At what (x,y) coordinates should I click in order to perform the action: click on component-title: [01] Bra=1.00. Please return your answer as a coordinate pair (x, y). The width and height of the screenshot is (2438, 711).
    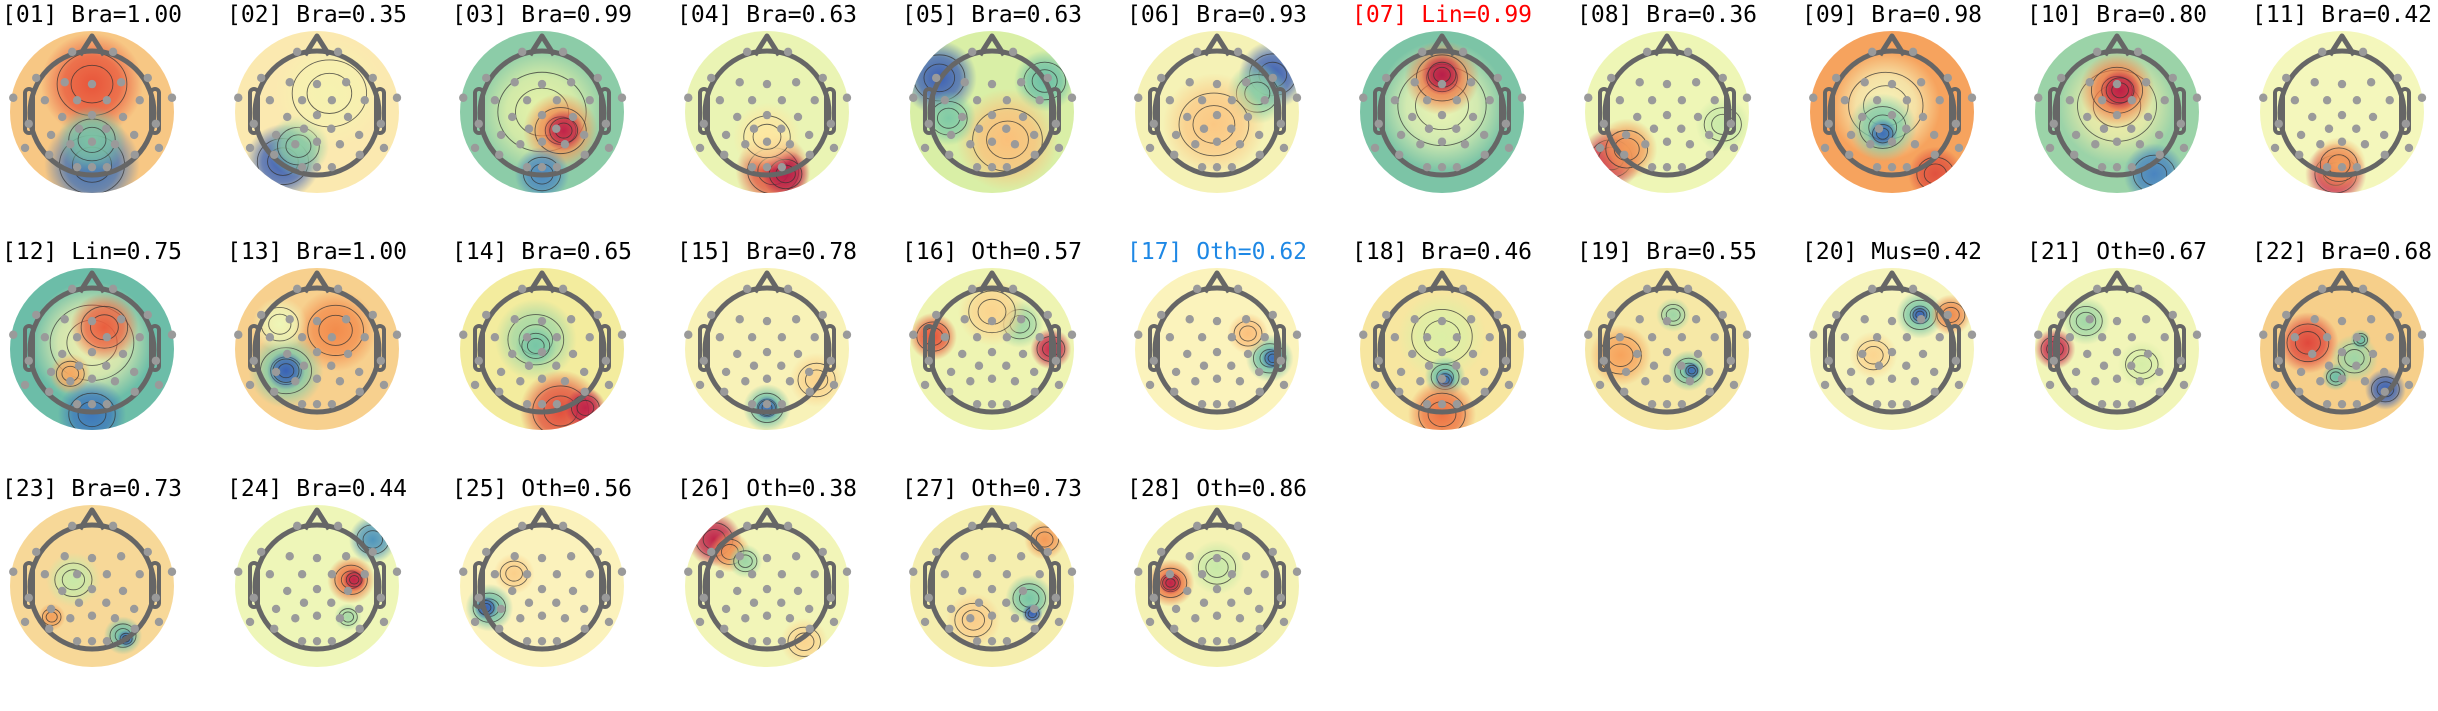
    Looking at the image, I should click on (92, 15).